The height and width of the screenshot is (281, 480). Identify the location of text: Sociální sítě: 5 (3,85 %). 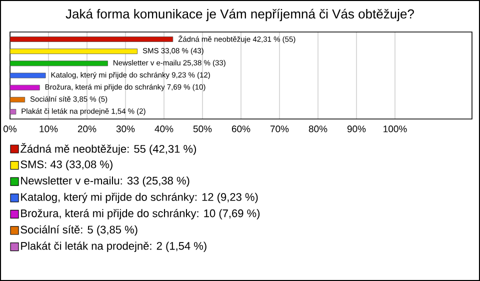
(79, 230).